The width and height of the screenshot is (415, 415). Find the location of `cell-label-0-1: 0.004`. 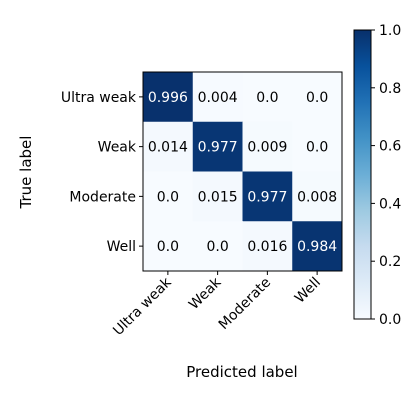

cell-label-0-1: 0.004 is located at coordinates (218, 98).